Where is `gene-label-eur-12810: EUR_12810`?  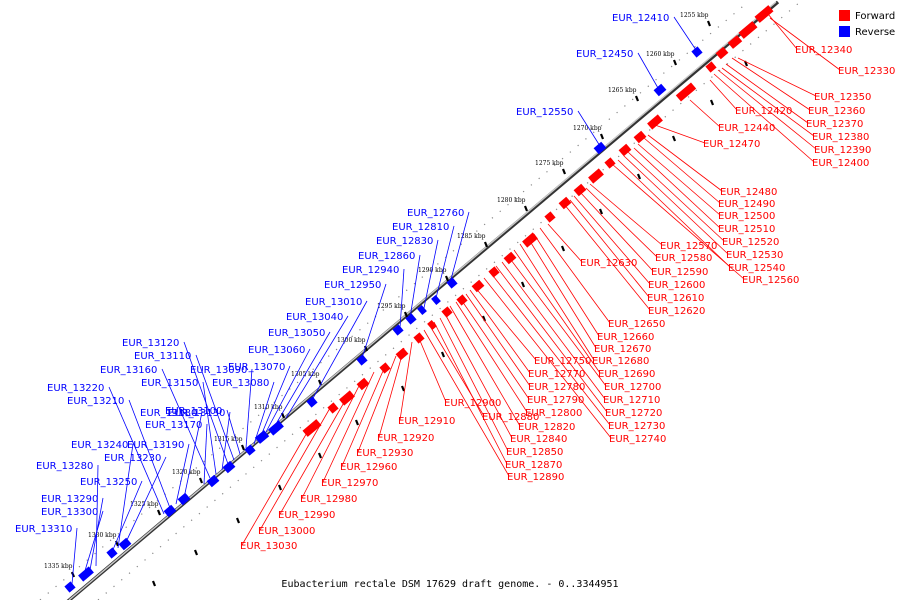 gene-label-eur-12810: EUR_12810 is located at coordinates (420, 227).